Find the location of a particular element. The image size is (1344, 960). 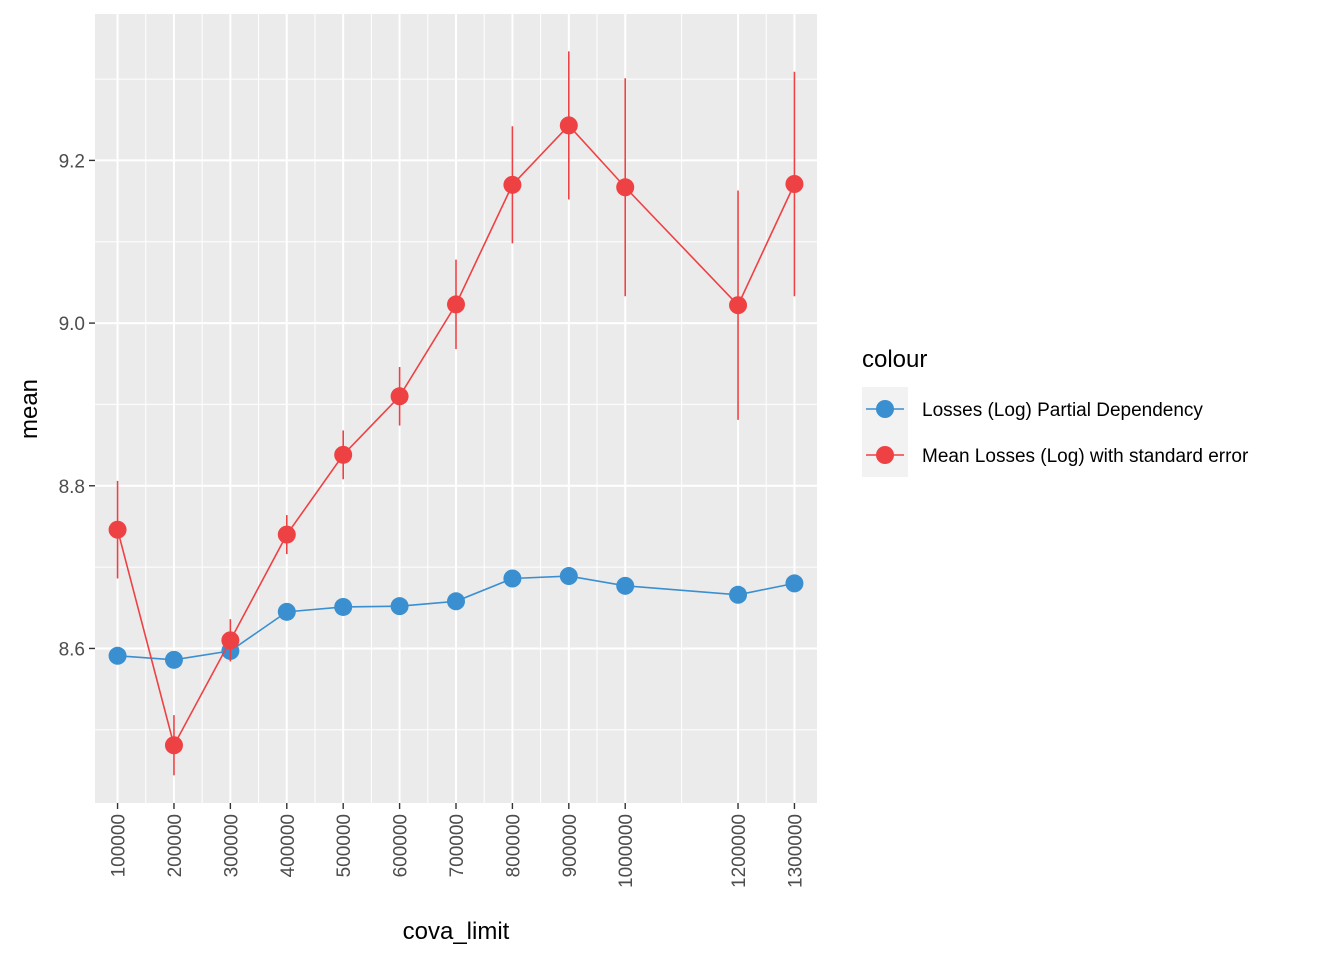

x-tick-label: 400000 is located at coordinates (288, 845).